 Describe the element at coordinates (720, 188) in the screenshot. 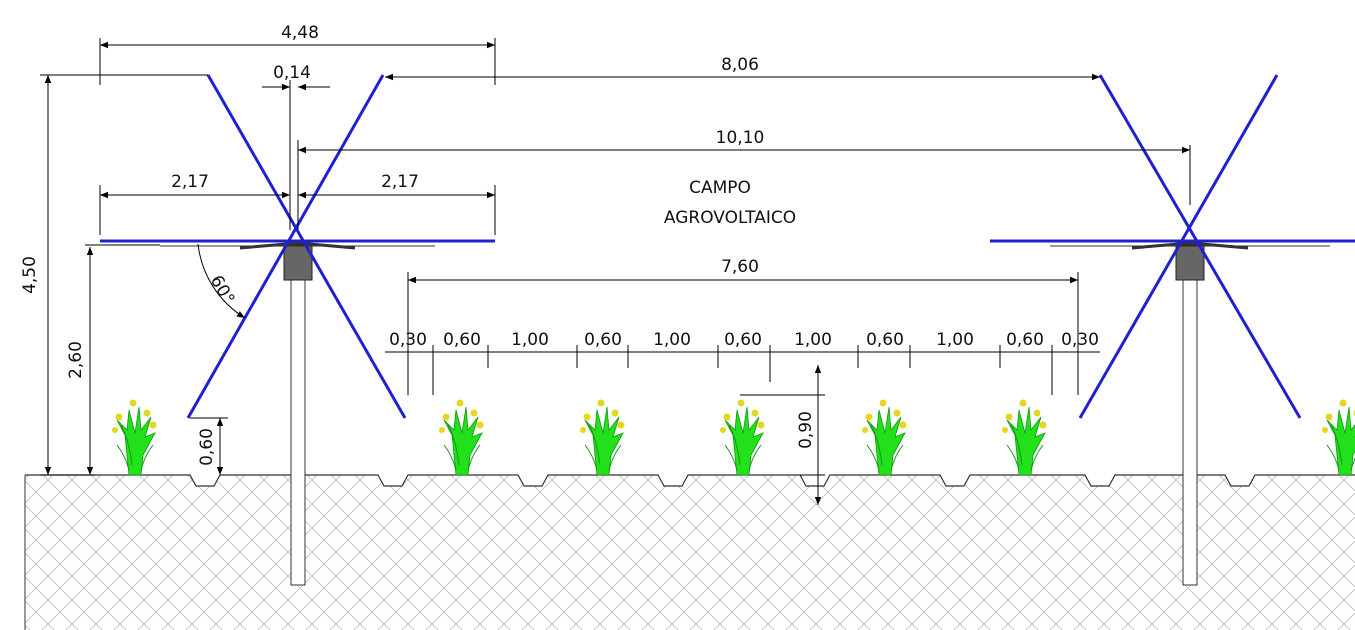

I see `field-label: CAMPO` at that location.